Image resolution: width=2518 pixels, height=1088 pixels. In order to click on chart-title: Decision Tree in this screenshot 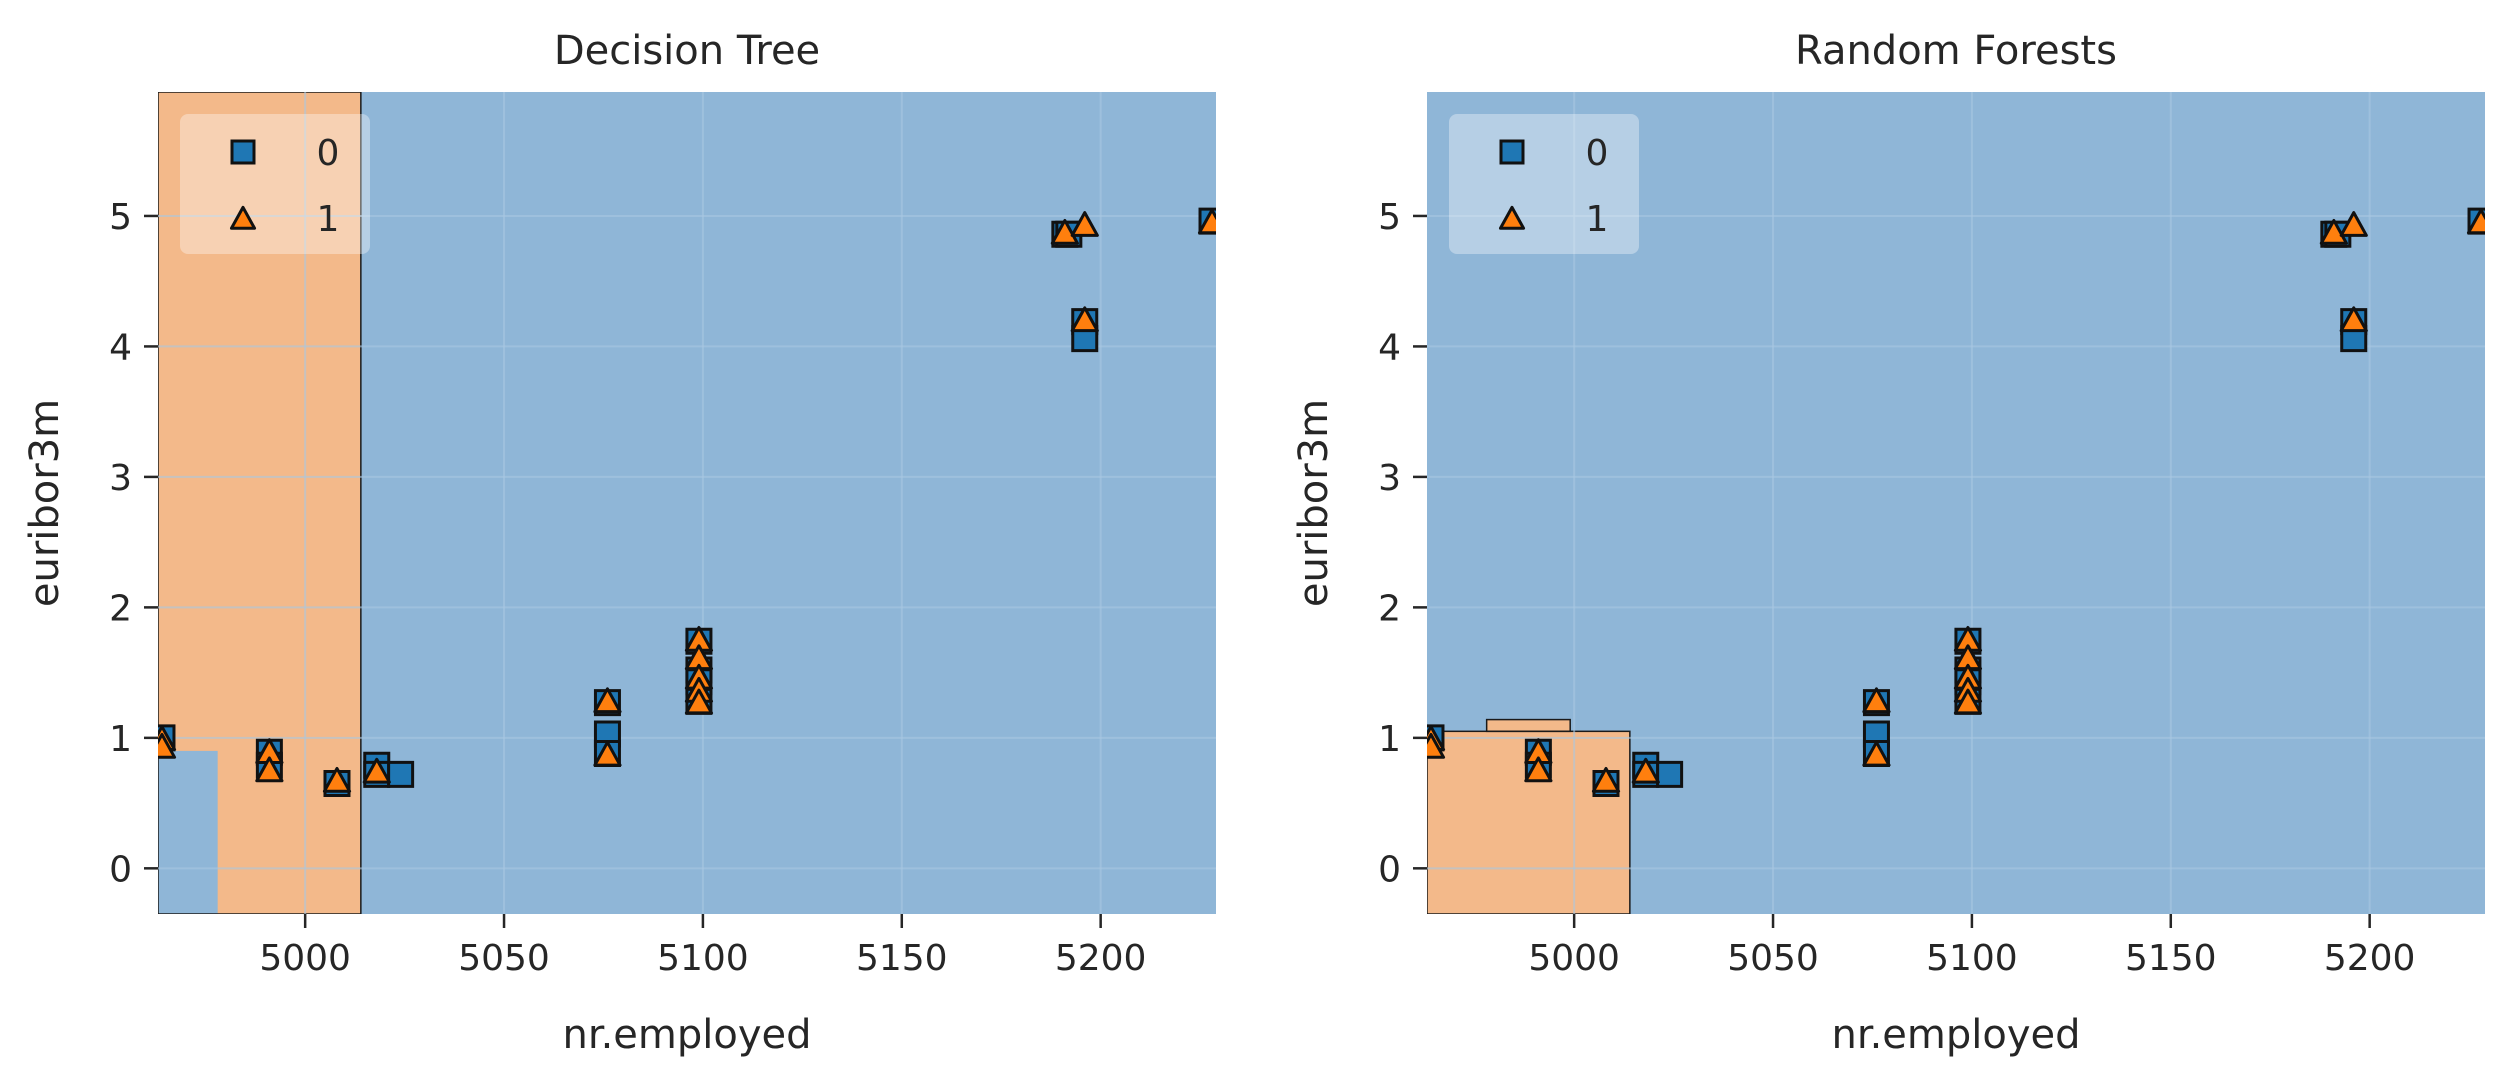, I will do `click(687, 51)`.